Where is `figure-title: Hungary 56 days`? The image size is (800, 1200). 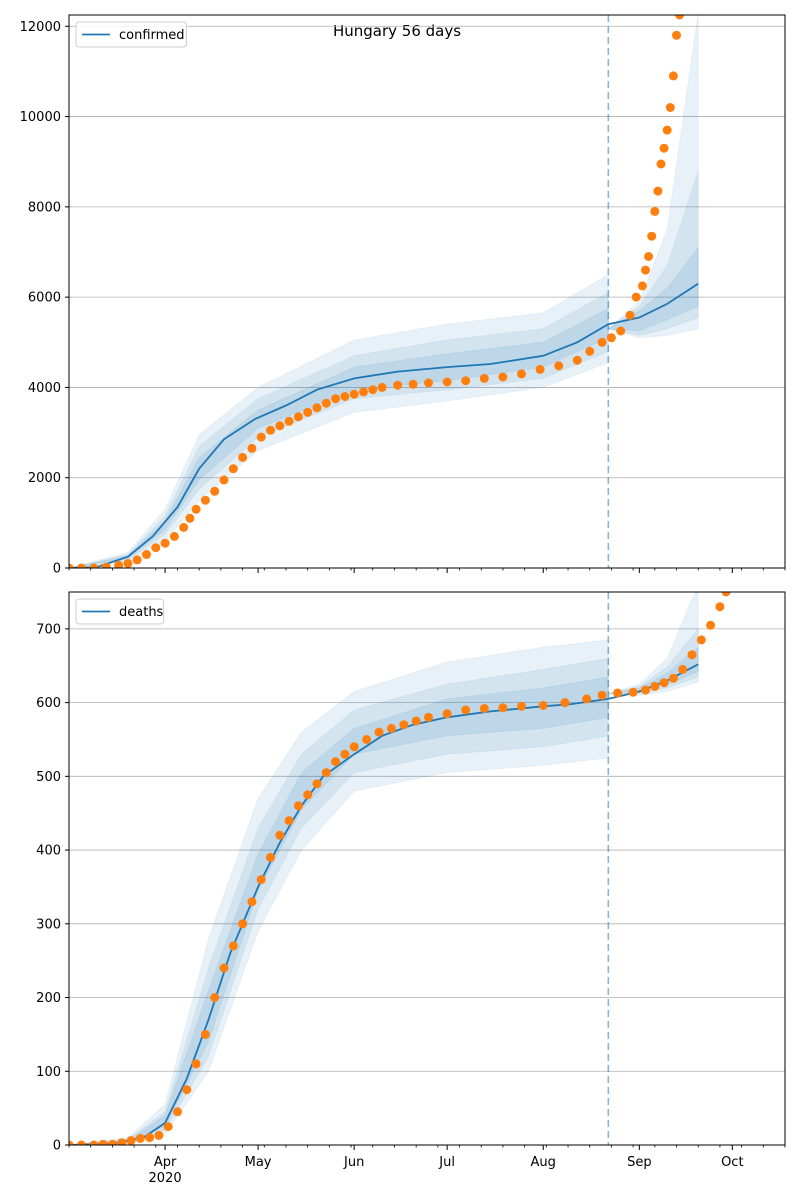 figure-title: Hungary 56 days is located at coordinates (397, 31).